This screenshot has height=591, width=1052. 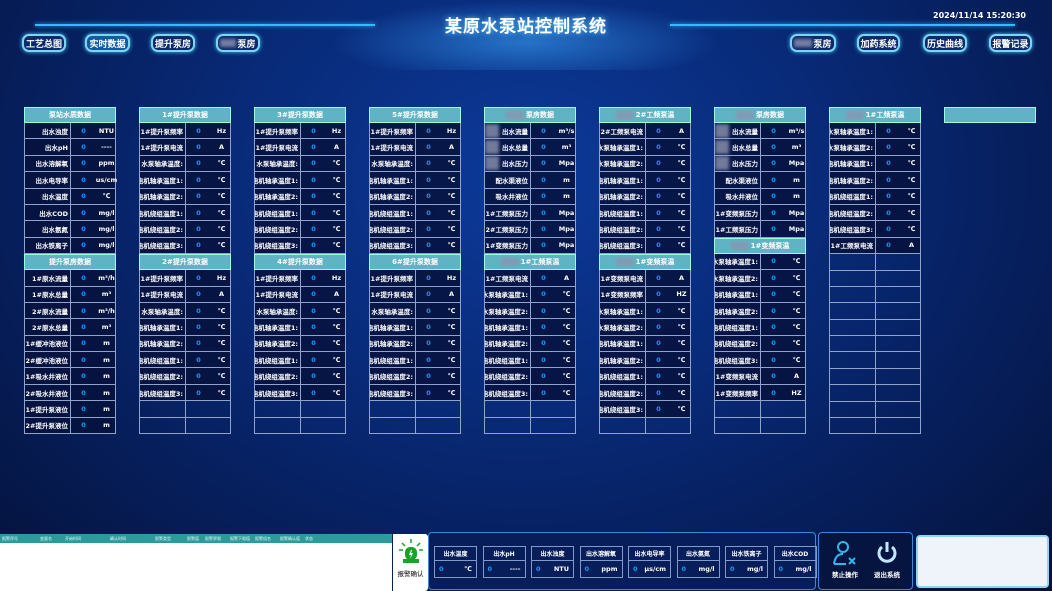 What do you see at coordinates (46, 377) in the screenshot?
I see `row-label-text: 1#吸水井液位` at bounding box center [46, 377].